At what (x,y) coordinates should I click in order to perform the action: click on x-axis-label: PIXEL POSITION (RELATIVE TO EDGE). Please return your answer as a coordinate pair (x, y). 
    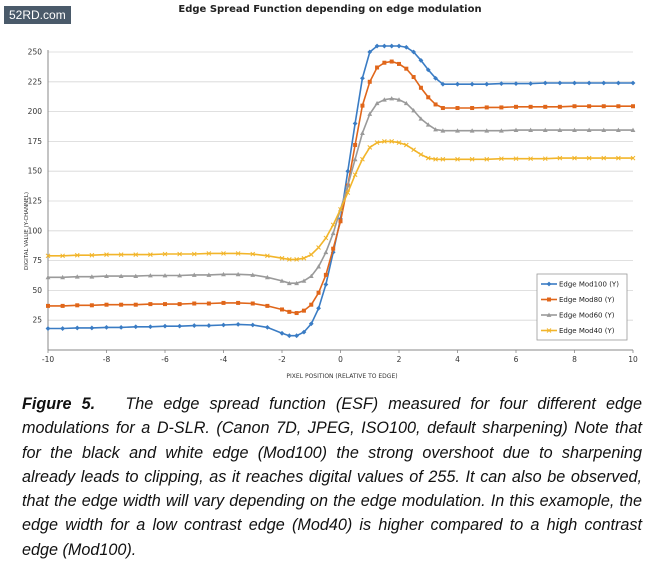
    Looking at the image, I should click on (341, 376).